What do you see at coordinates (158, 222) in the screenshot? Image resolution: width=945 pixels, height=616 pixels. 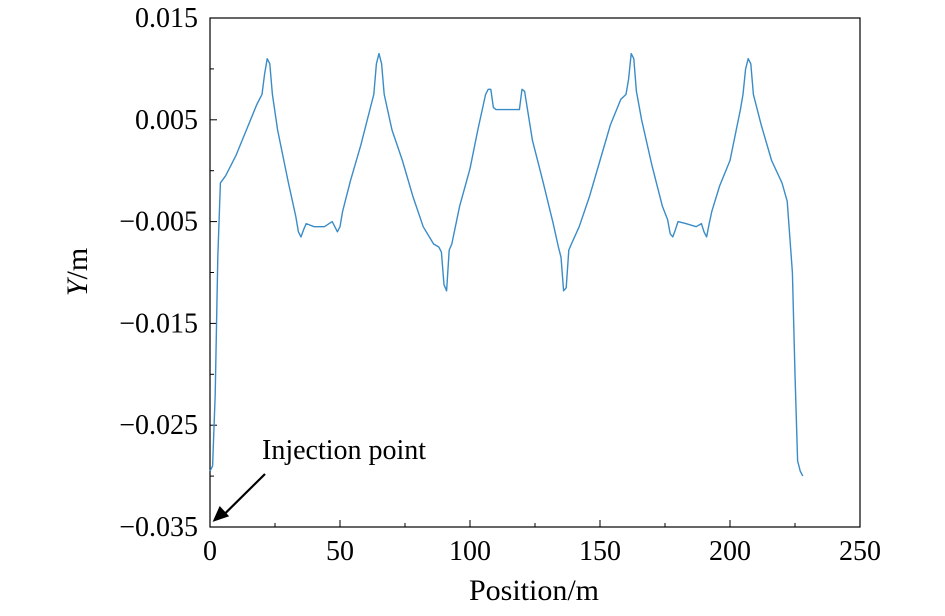 I see `y-tick-label: −0.005` at bounding box center [158, 222].